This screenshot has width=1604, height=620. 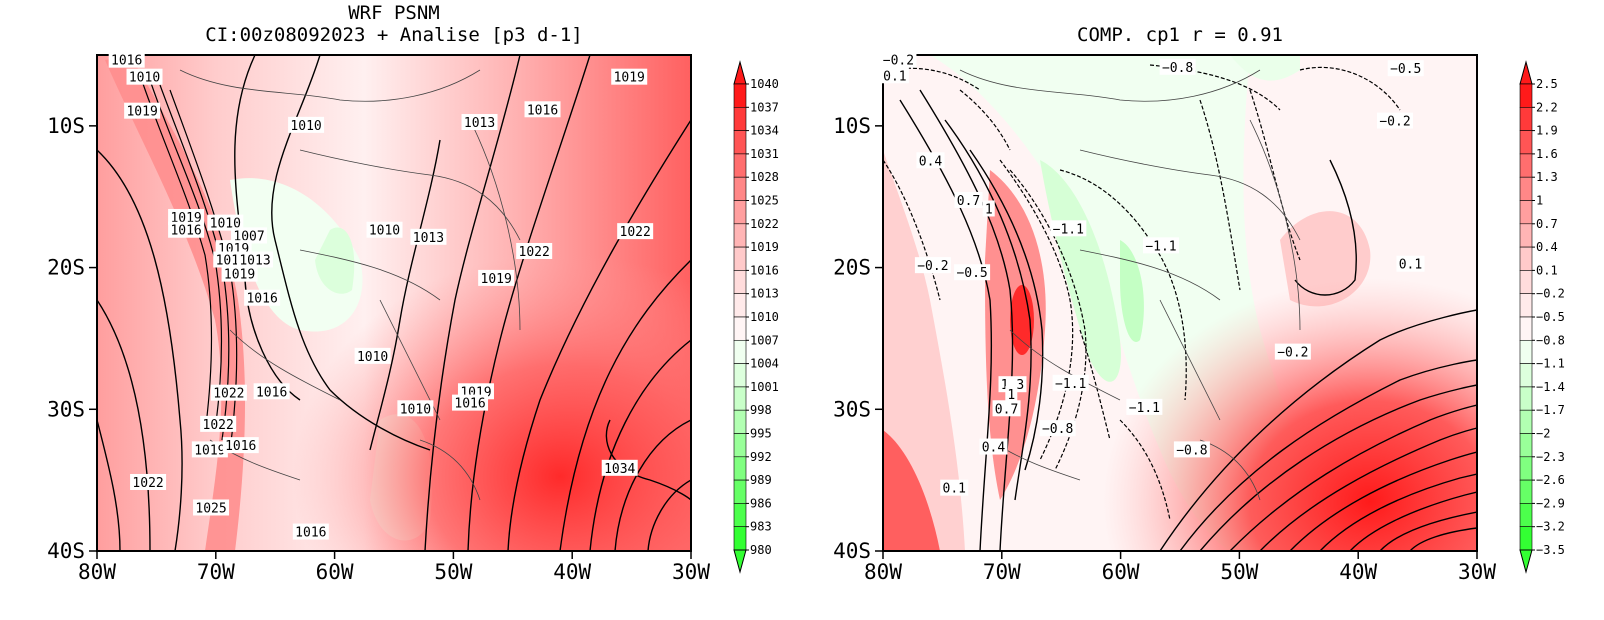 I want to click on contour-label: 0.7, so click(x=1006, y=409).